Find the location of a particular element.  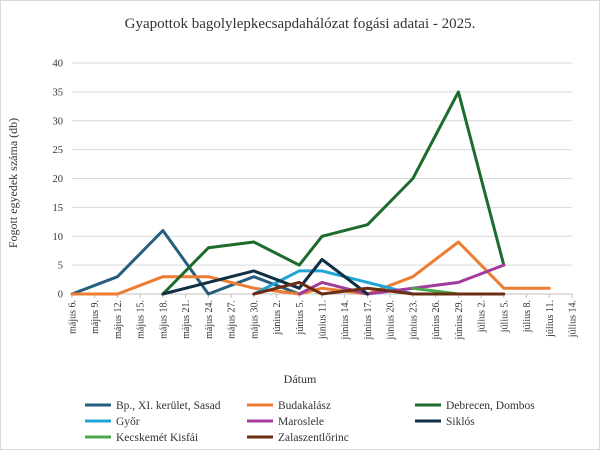

x-tick-label: május 24. is located at coordinates (209, 319).